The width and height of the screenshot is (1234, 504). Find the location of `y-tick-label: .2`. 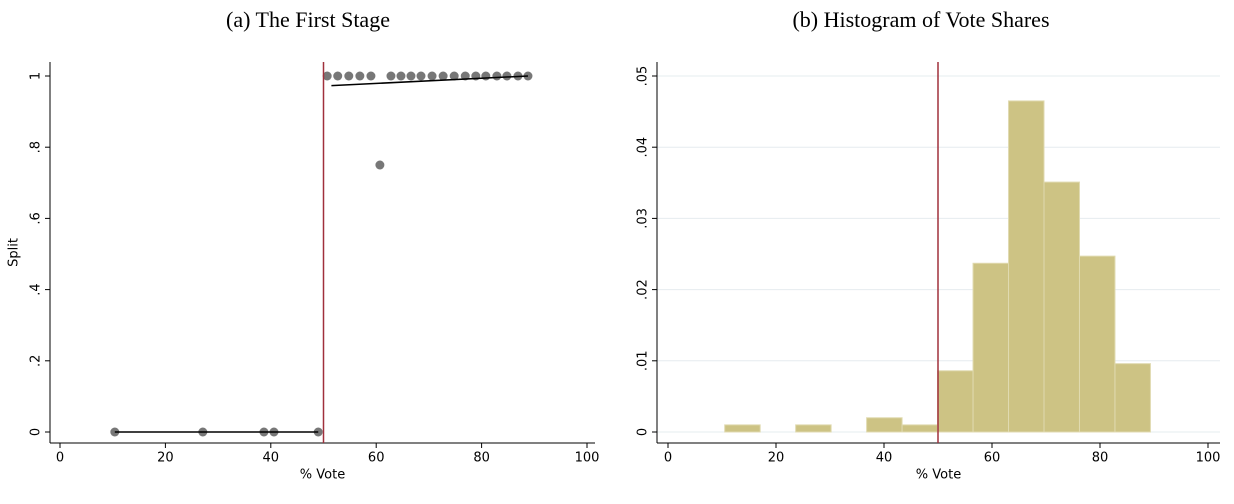

y-tick-label: .2 is located at coordinates (36, 361).